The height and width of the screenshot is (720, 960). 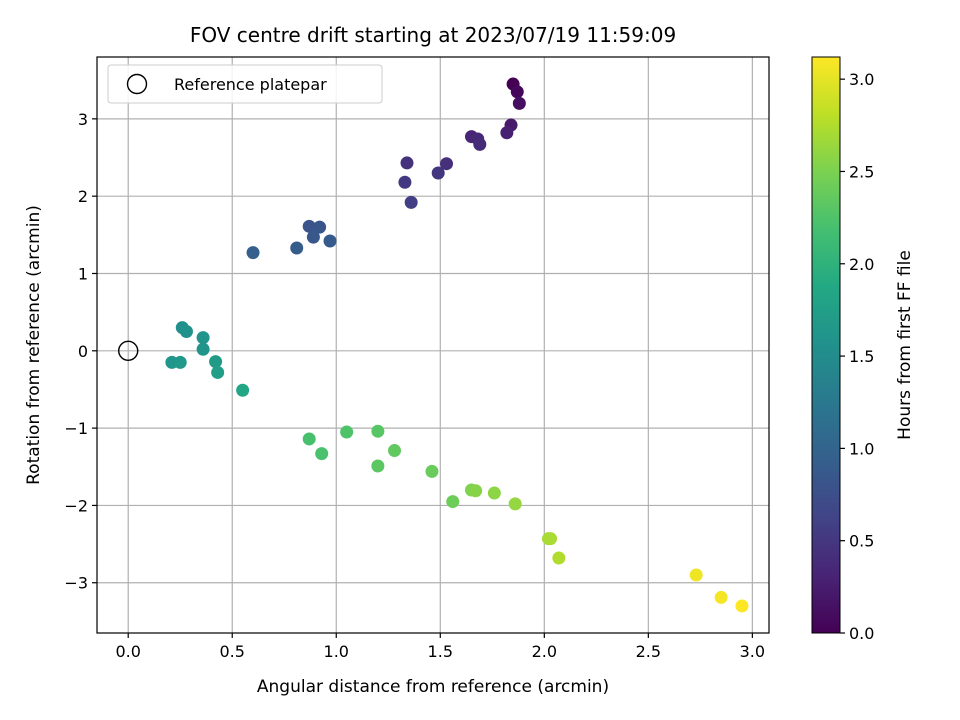 I want to click on x-tick-label: 0.0, so click(x=127, y=651).